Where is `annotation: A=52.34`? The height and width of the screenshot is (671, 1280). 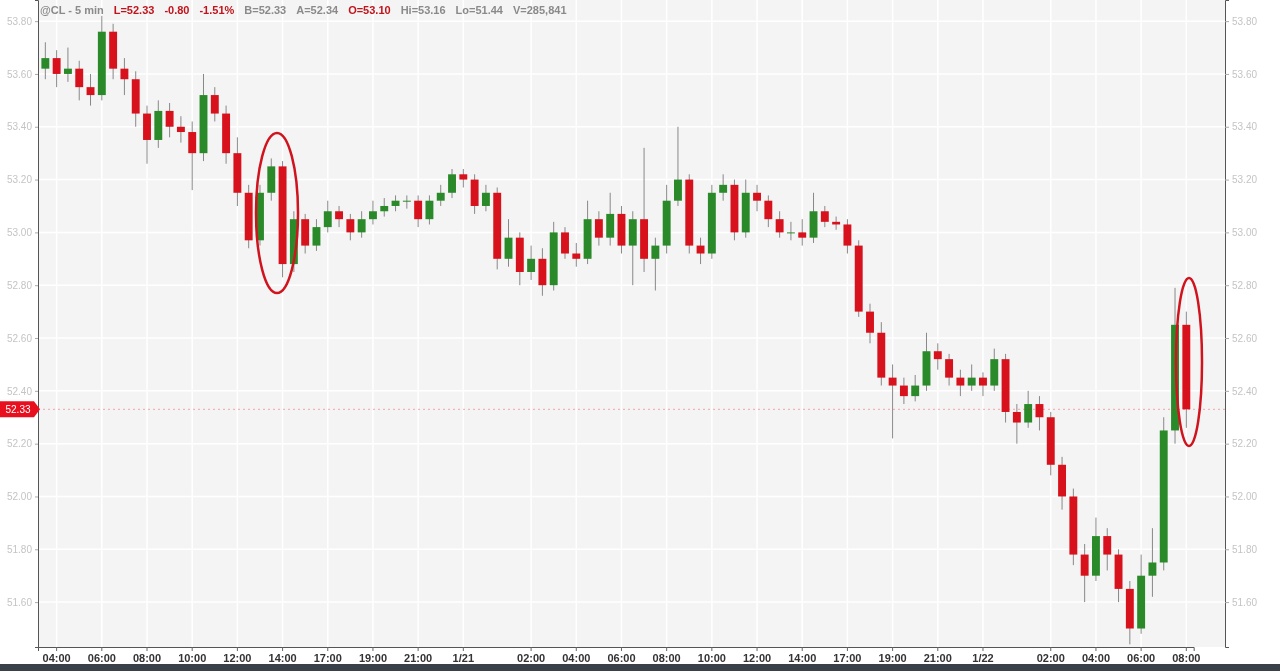 annotation: A=52.34 is located at coordinates (317, 10).